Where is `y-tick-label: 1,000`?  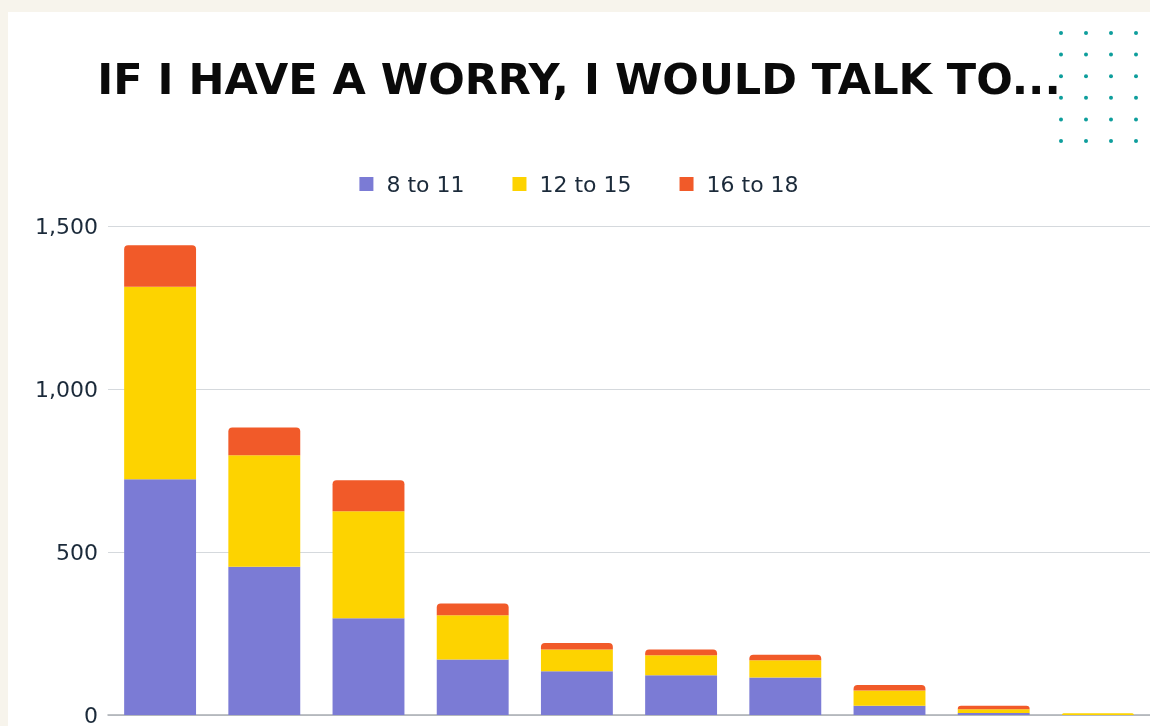 y-tick-label: 1,000 is located at coordinates (66, 389).